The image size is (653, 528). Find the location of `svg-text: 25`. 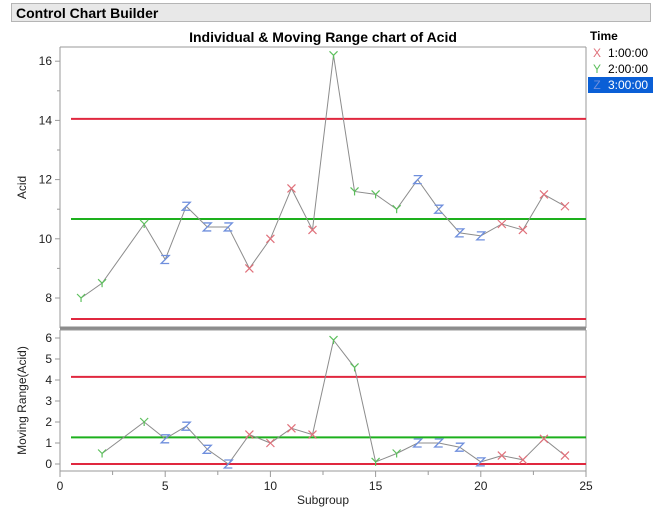

svg-text: 25 is located at coordinates (586, 486).